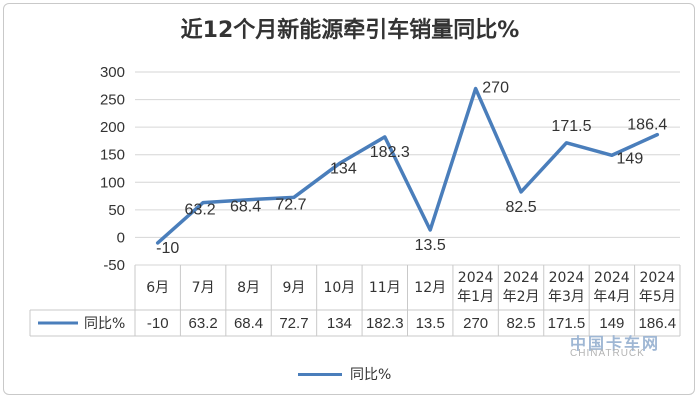 The width and height of the screenshot is (700, 400). What do you see at coordinates (521, 287) in the screenshot?
I see `x-tick-label: 2024 年2月` at bounding box center [521, 287].